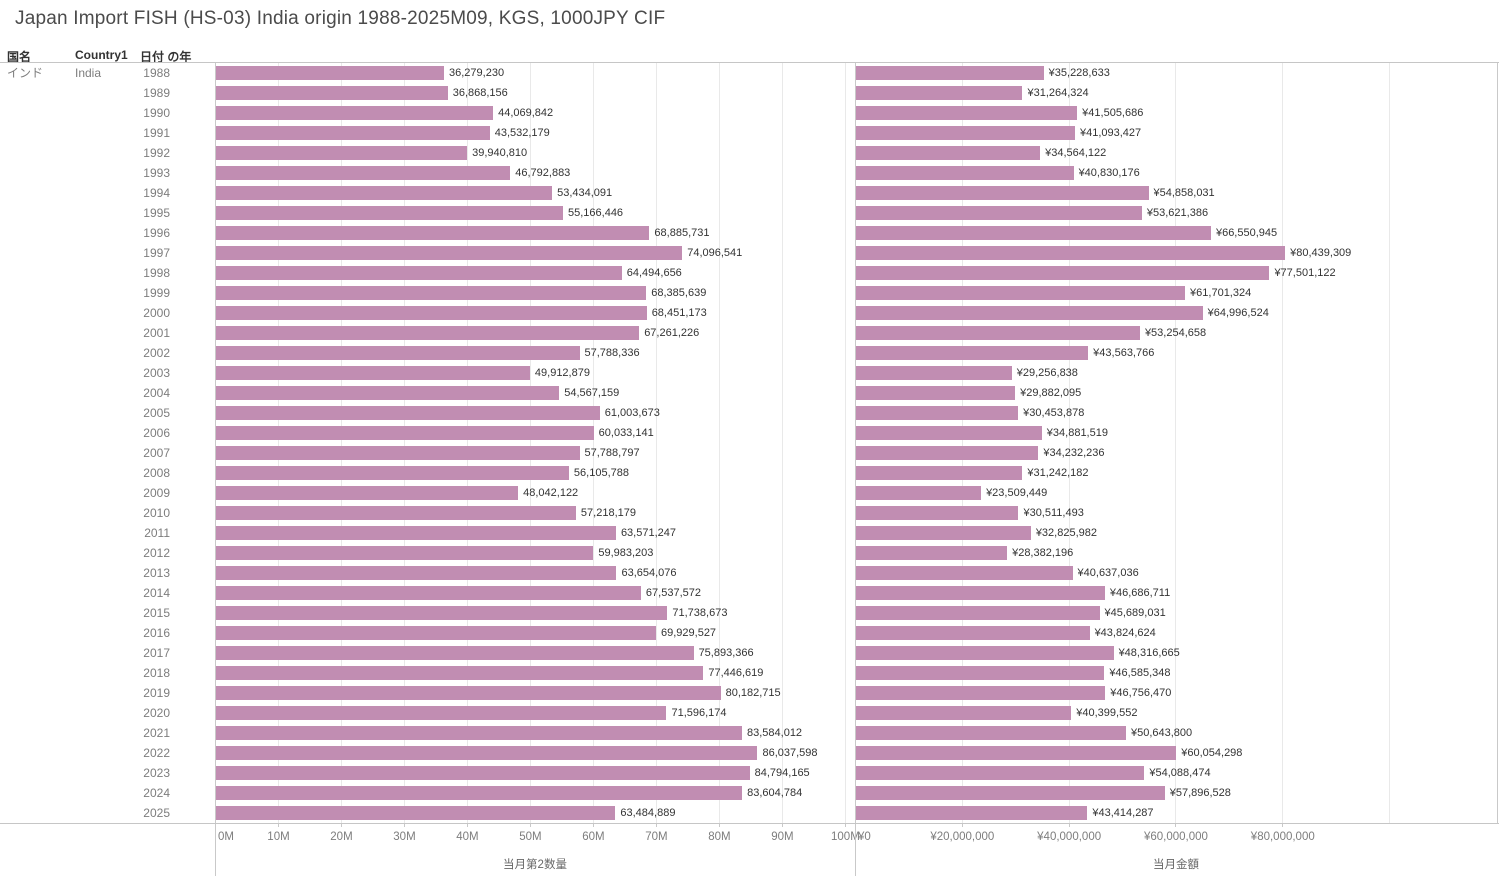  Describe the element at coordinates (156, 473) in the screenshot. I see `year-label: 2008` at that location.